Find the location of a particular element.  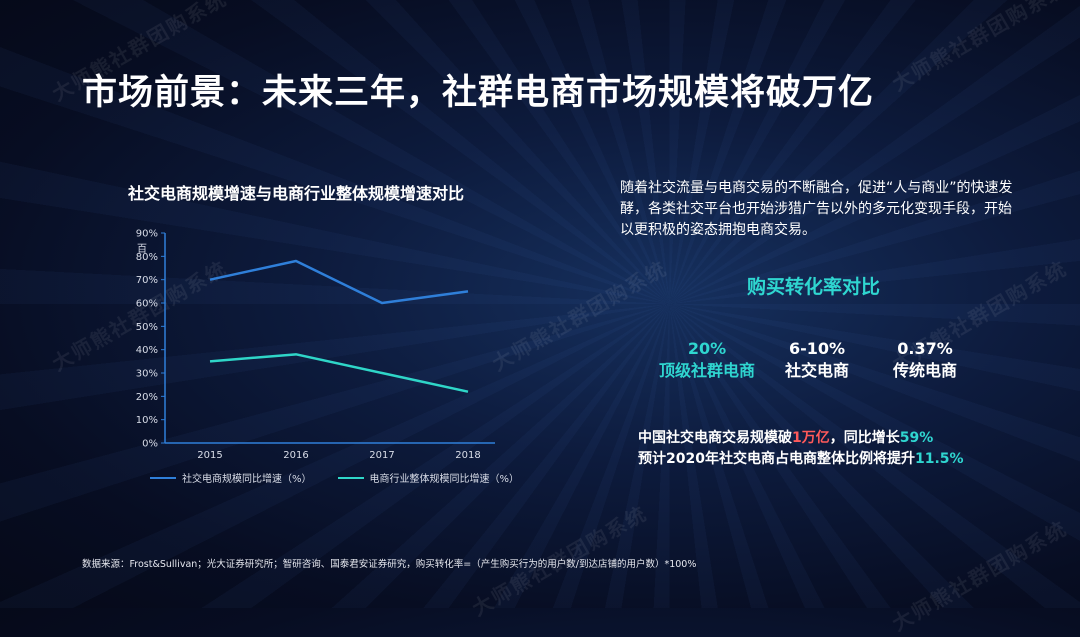

rate-value: 20% is located at coordinates (707, 349).